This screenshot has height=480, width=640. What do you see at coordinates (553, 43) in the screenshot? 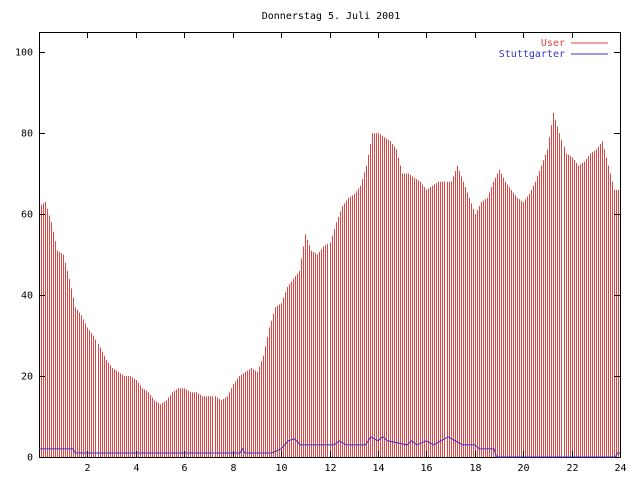
I see `legend-user-label: User` at bounding box center [553, 43].